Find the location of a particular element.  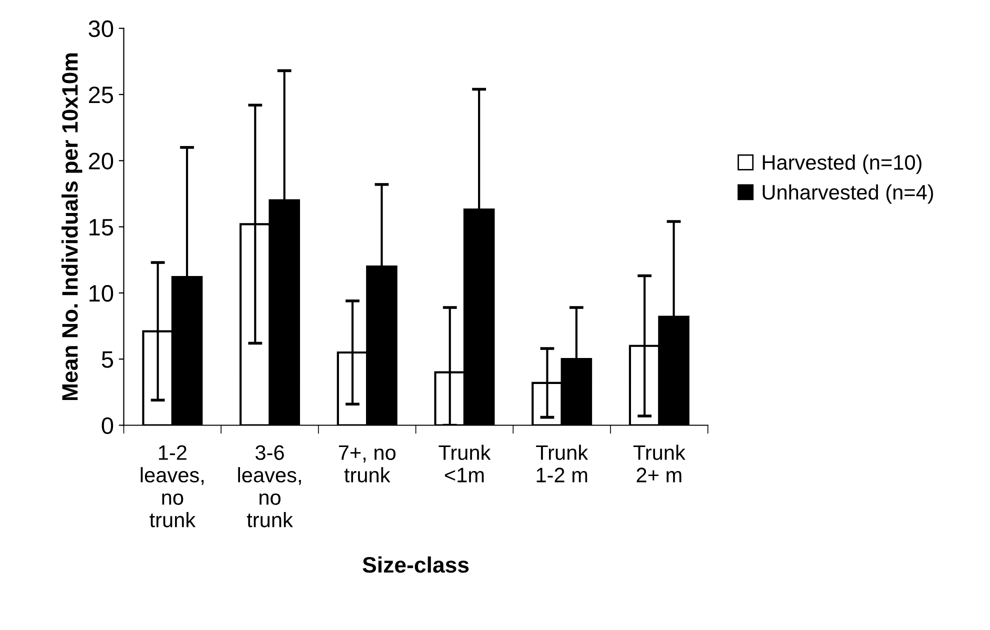

x-tick-label: 3-6 leaves, no trunk is located at coordinates (269, 486).